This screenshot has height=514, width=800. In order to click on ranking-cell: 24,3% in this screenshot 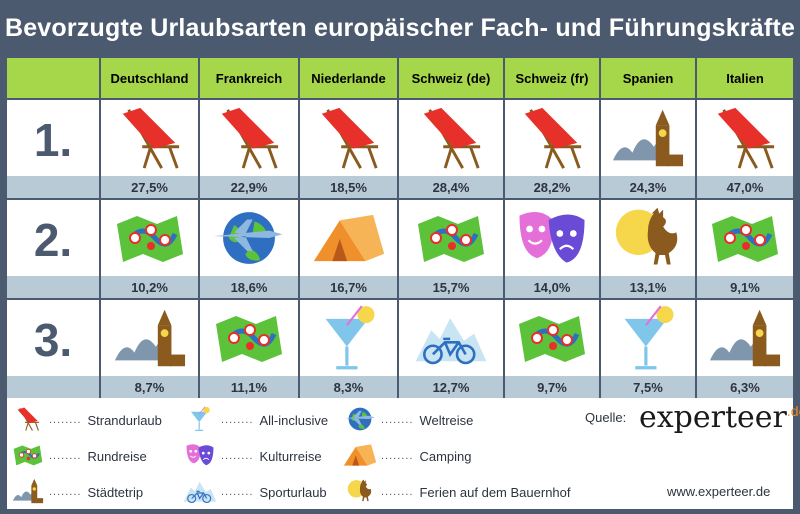, I will do `click(648, 149)`.